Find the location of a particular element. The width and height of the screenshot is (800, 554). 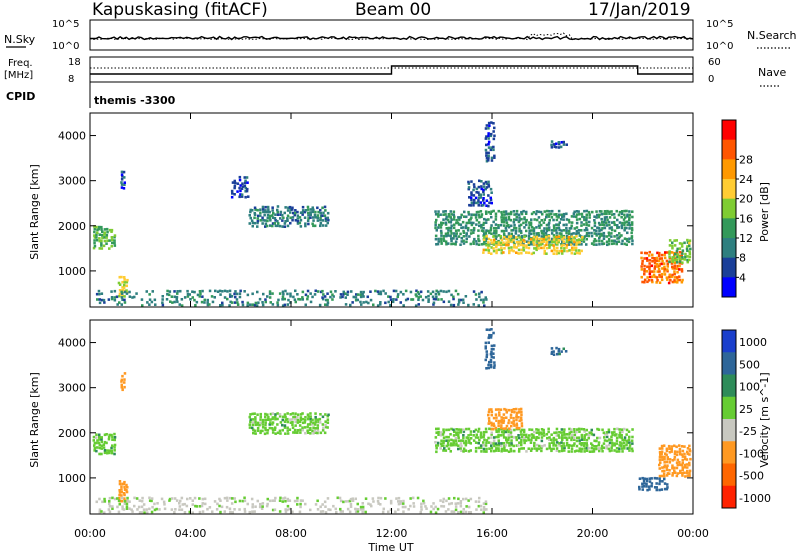

colorbar-swatch is located at coordinates (729, 363).